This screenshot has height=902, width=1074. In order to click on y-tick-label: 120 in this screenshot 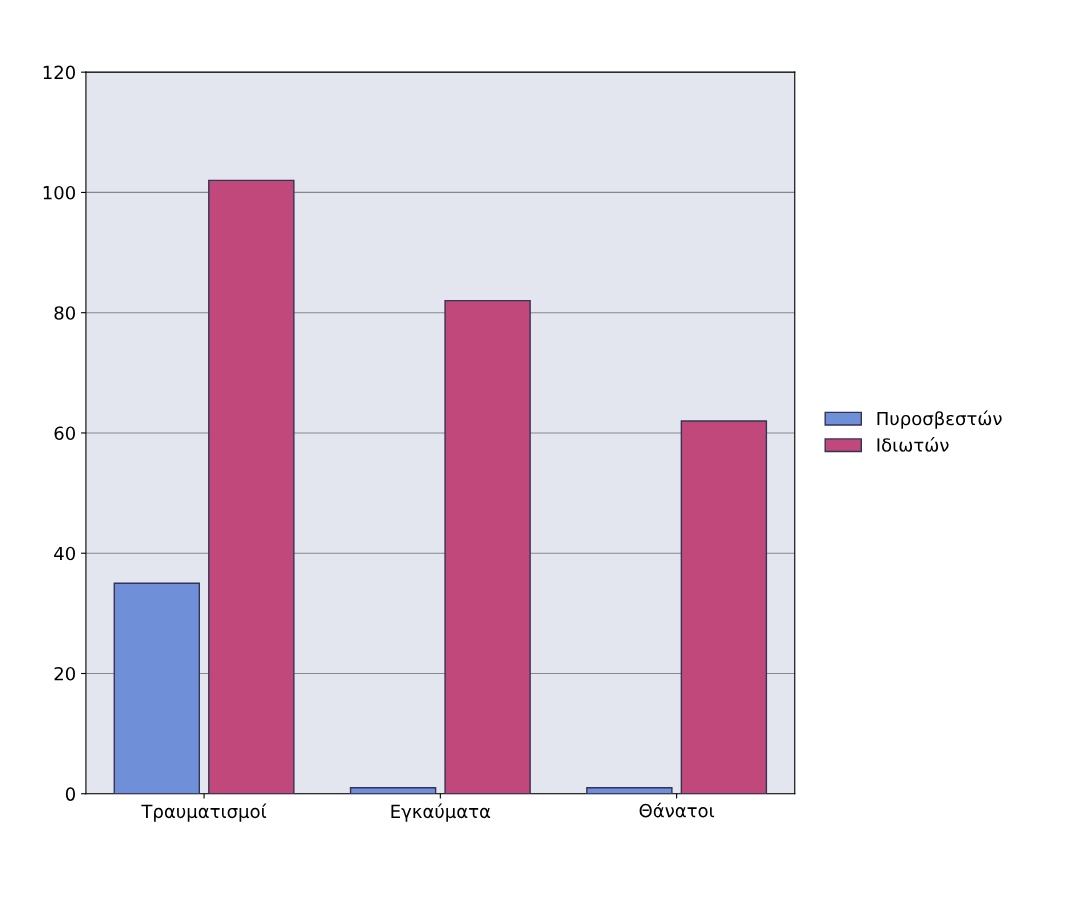, I will do `click(59, 72)`.